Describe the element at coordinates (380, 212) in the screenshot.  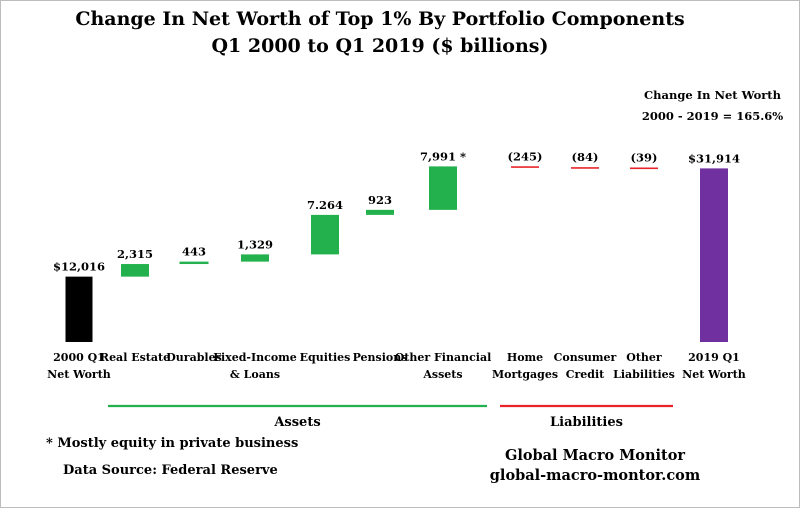
I see `bar-pensions` at that location.